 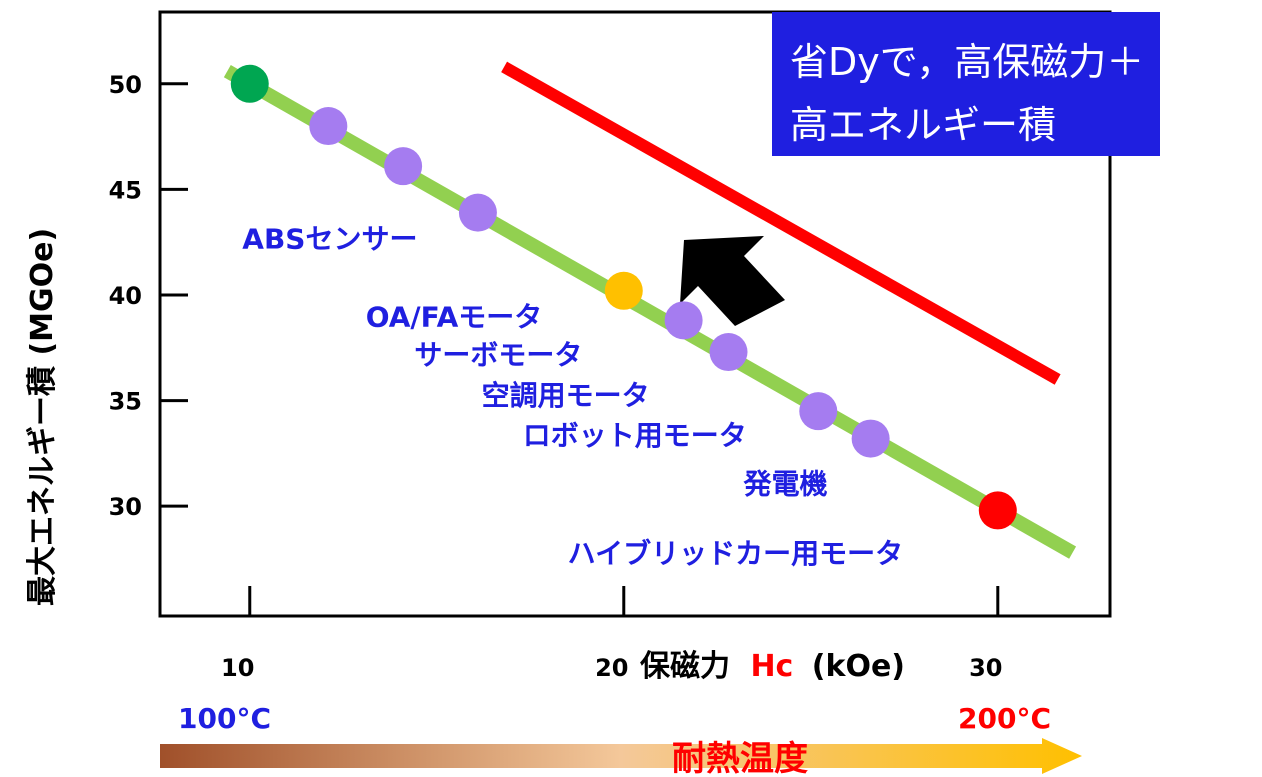 I want to click on x-axis-ticks: 10 20 30, so click(x=611, y=634).